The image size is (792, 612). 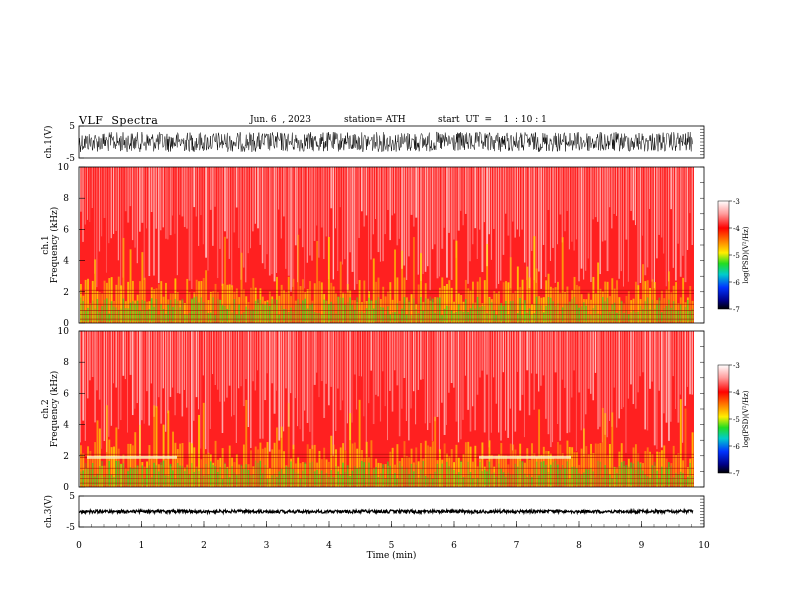 What do you see at coordinates (392, 546) in the screenshot?
I see `x-tick-label: 5` at bounding box center [392, 546].